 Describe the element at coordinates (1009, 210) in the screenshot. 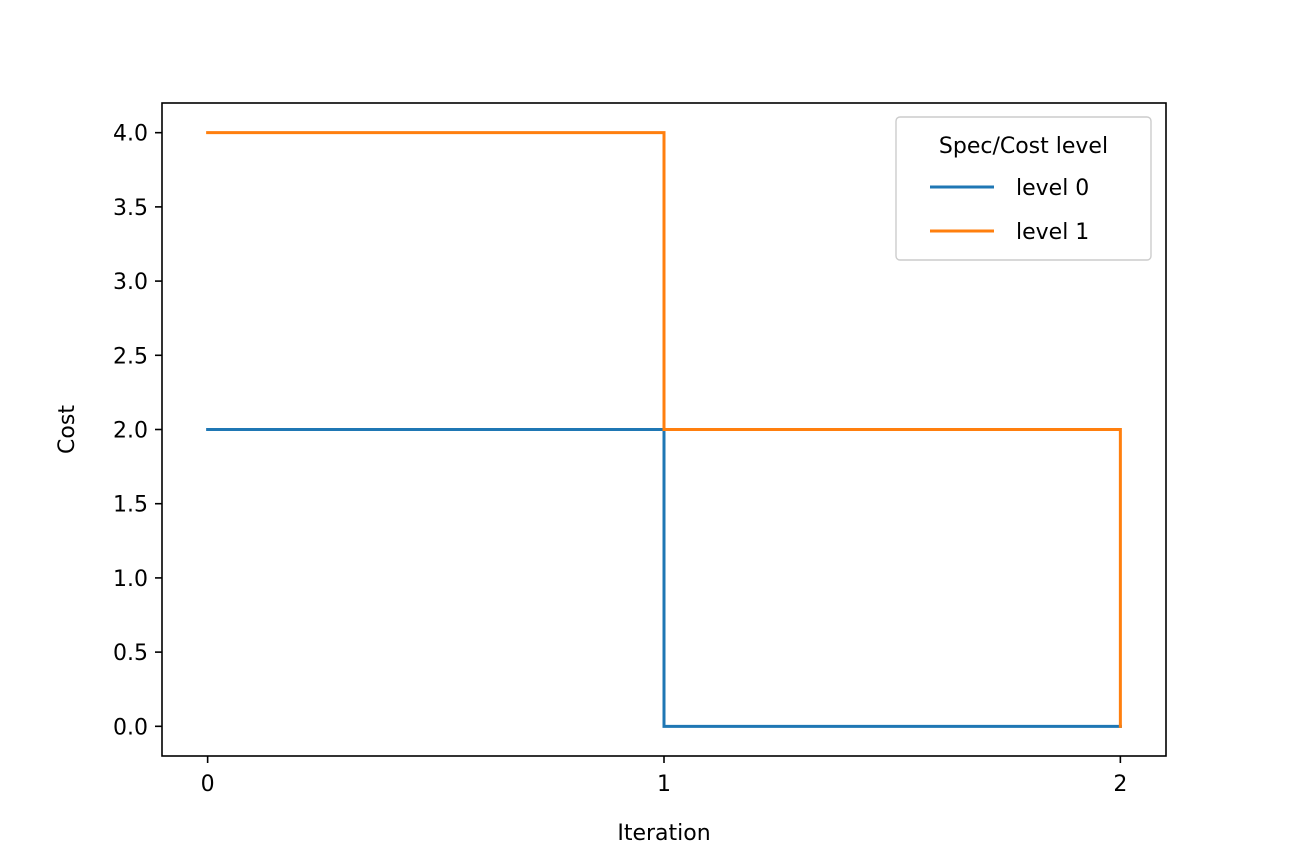

I see `legend-items: level 0 level 1` at that location.